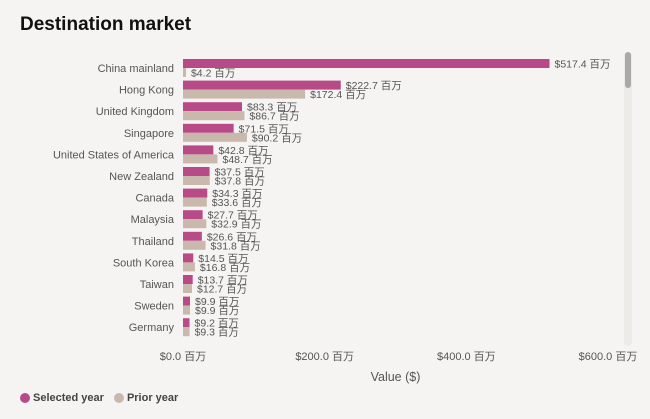 The height and width of the screenshot is (419, 650). I want to click on chart-title: Destination market, so click(106, 24).